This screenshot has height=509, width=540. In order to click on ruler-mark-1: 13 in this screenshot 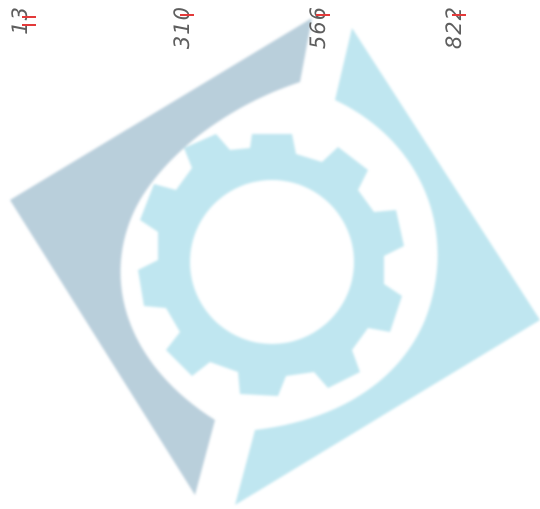, I will do `click(22, 30)`.